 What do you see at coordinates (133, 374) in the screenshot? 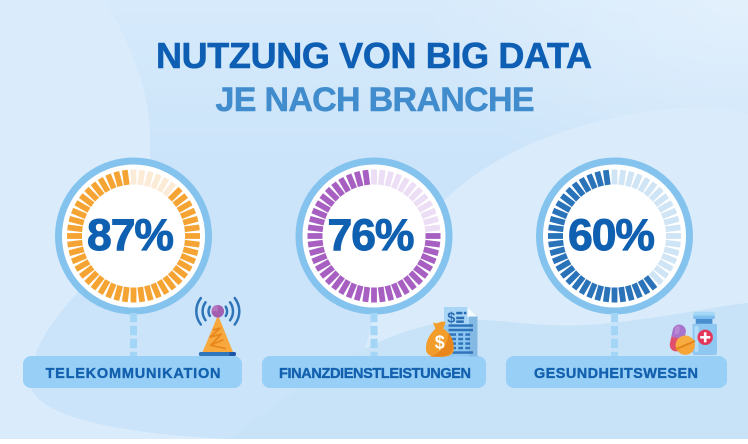
I see `svg-text: TELEKOMMUNIKATION` at bounding box center [133, 374].